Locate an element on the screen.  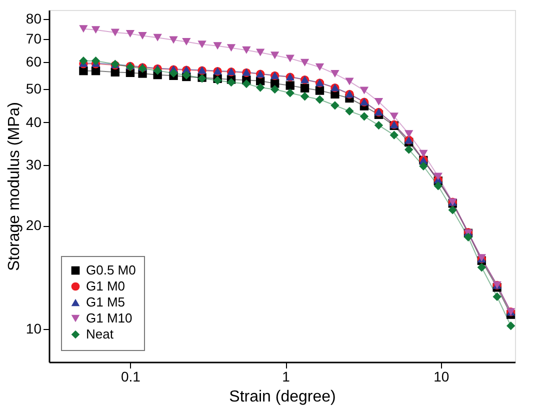
y-tick-label: 10 is located at coordinates (34, 328).